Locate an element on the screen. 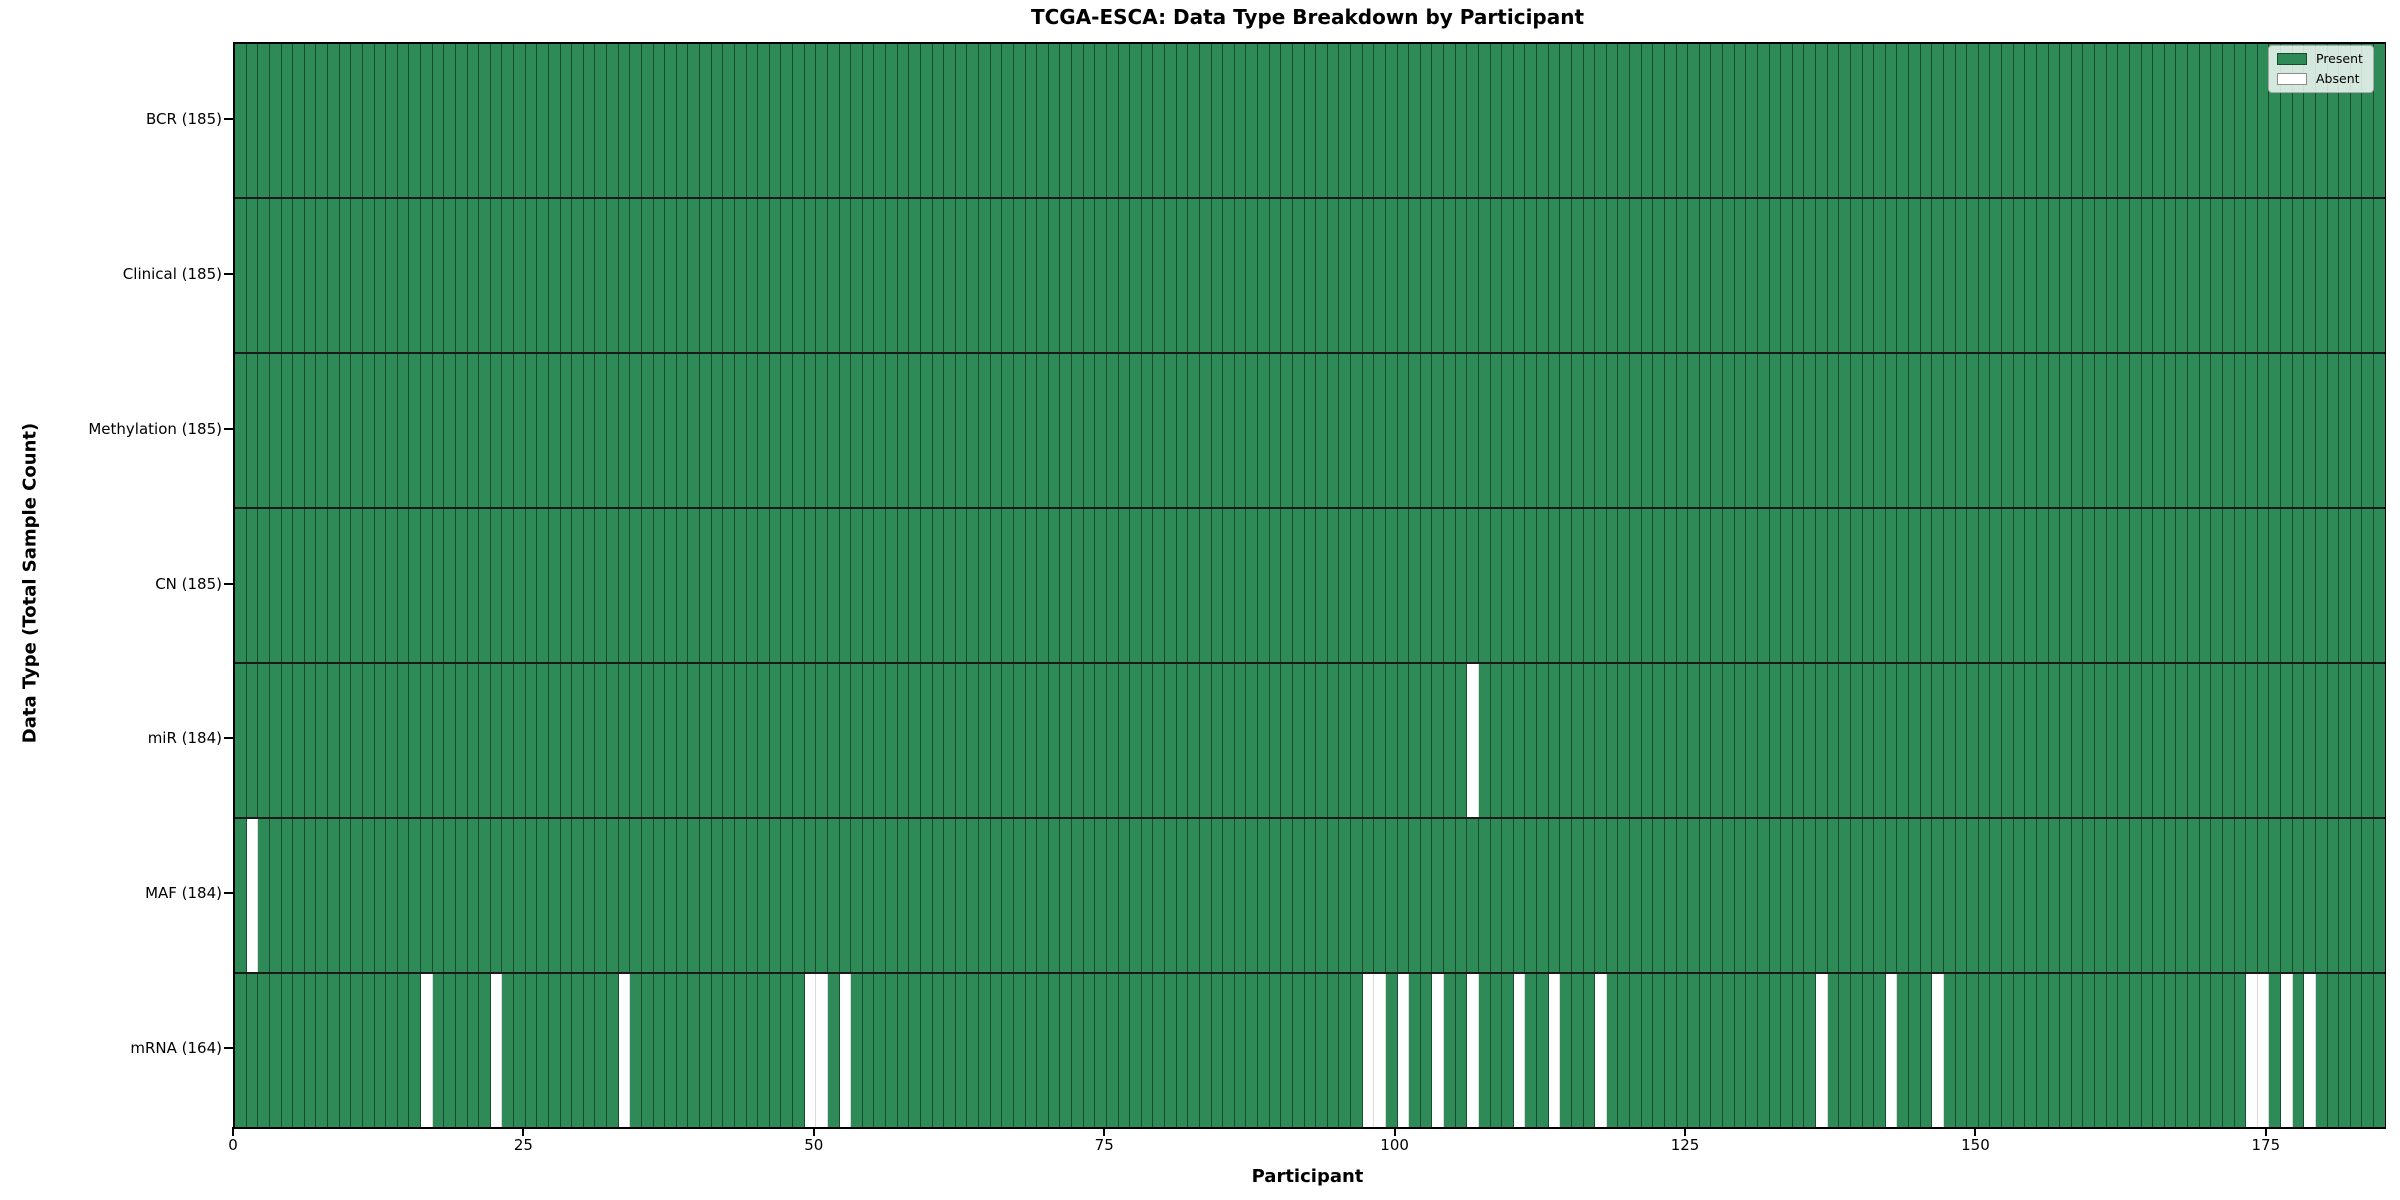 The width and height of the screenshot is (2400, 1200). x-tick-label: 0 is located at coordinates (233, 1145).